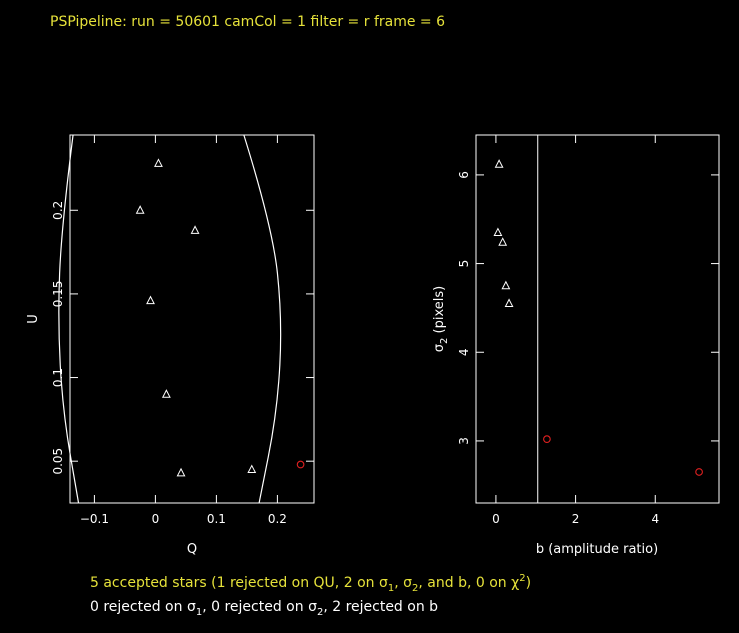 This screenshot has height=633, width=739. What do you see at coordinates (58, 461) in the screenshot?
I see `qu-y-tick-label: 0.05` at bounding box center [58, 461].